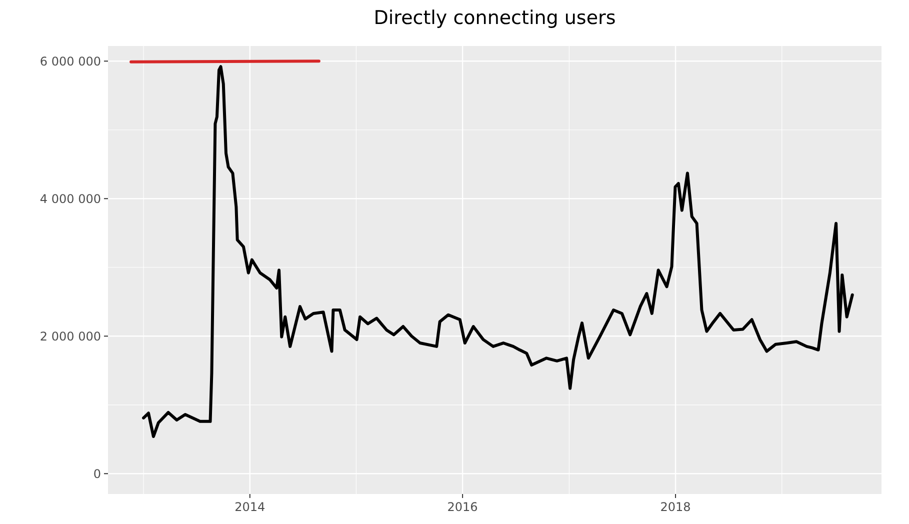 This screenshot has height=524, width=909. Describe the element at coordinates (70, 61) in the screenshot. I see `y-tick-label: 6 000 000` at that location.